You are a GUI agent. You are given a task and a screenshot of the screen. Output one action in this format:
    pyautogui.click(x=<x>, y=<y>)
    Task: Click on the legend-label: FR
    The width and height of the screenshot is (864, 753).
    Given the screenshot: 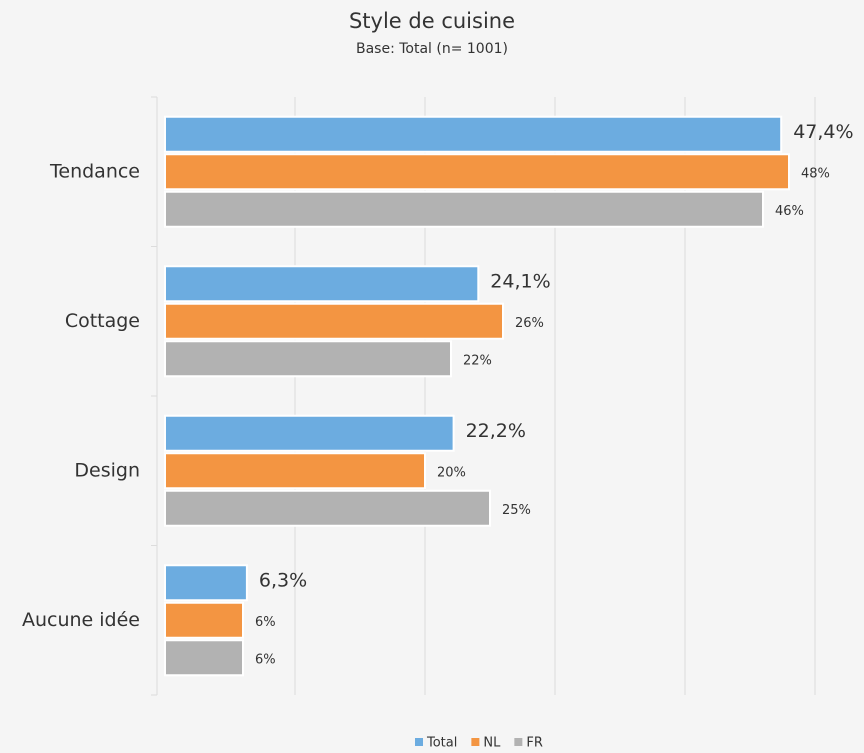 What is the action you would take?
    pyautogui.click(x=534, y=743)
    